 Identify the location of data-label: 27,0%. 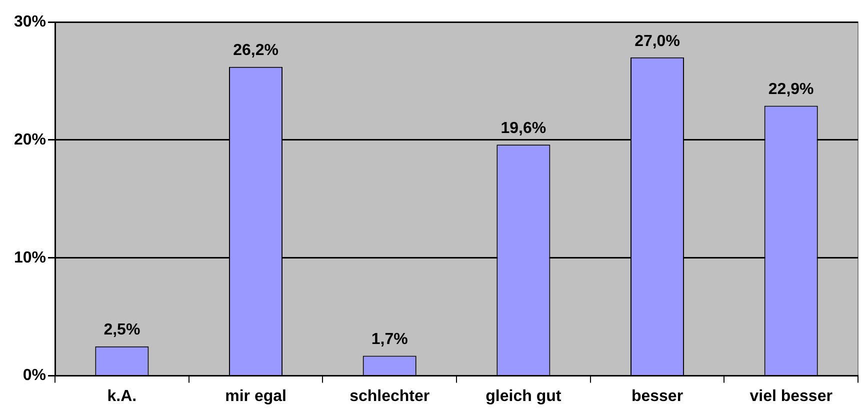
(657, 41).